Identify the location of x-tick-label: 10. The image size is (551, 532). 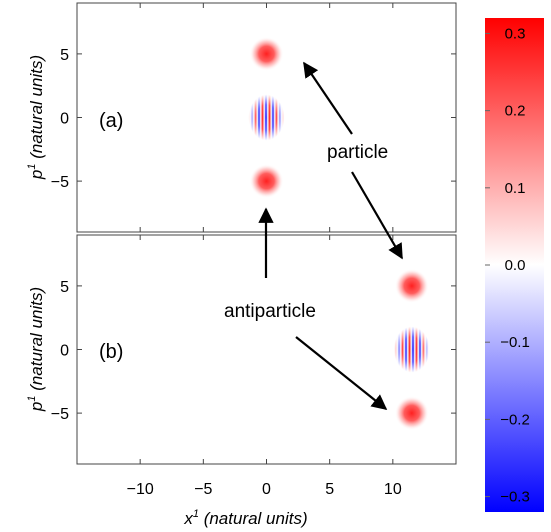
(393, 489).